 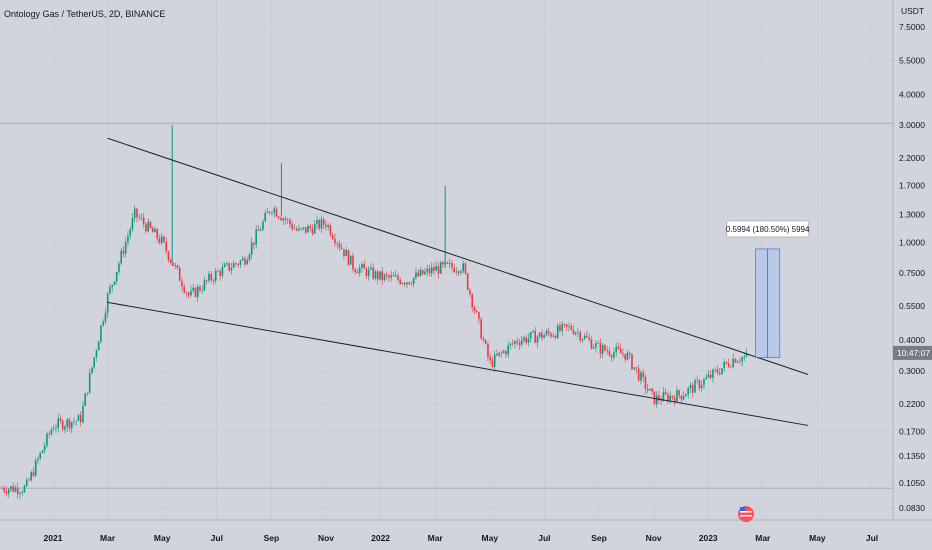 What do you see at coordinates (490, 538) in the screenshot?
I see `x-tick-label: May` at bounding box center [490, 538].